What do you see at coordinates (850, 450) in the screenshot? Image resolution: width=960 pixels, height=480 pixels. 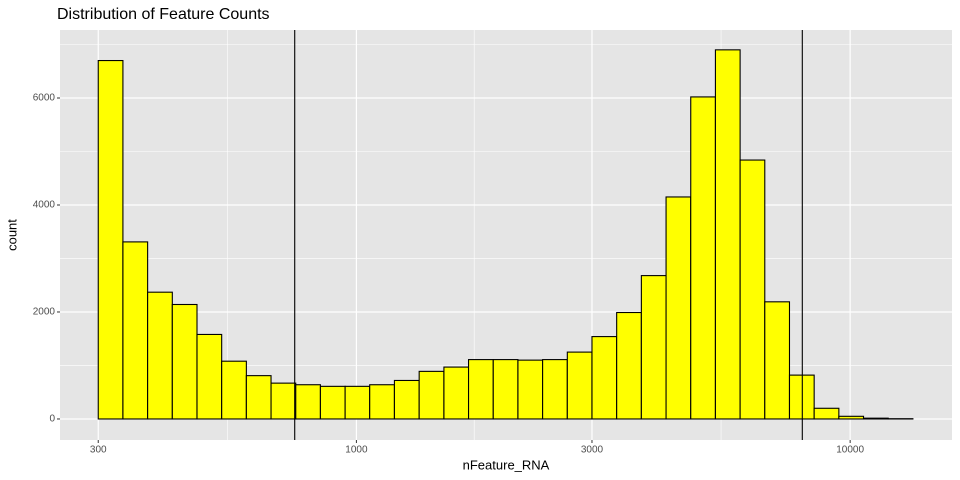 I see `x-tick-label: 10000` at bounding box center [850, 450].